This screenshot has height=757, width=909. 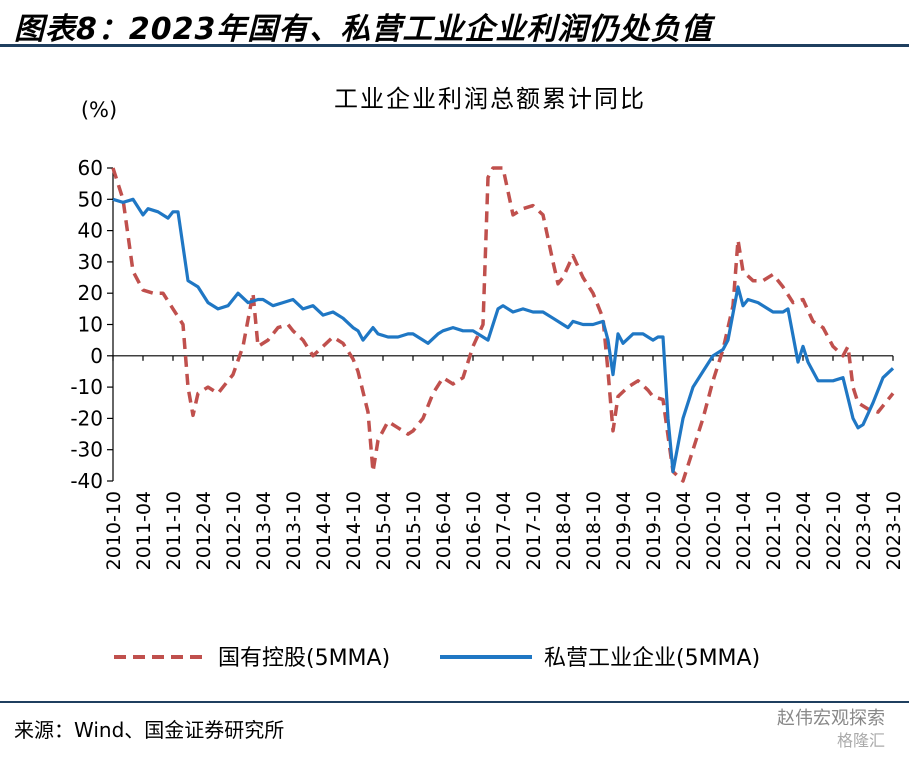 What do you see at coordinates (534, 530) in the screenshot?
I see `x-tick-label: 2017-10` at bounding box center [534, 530].